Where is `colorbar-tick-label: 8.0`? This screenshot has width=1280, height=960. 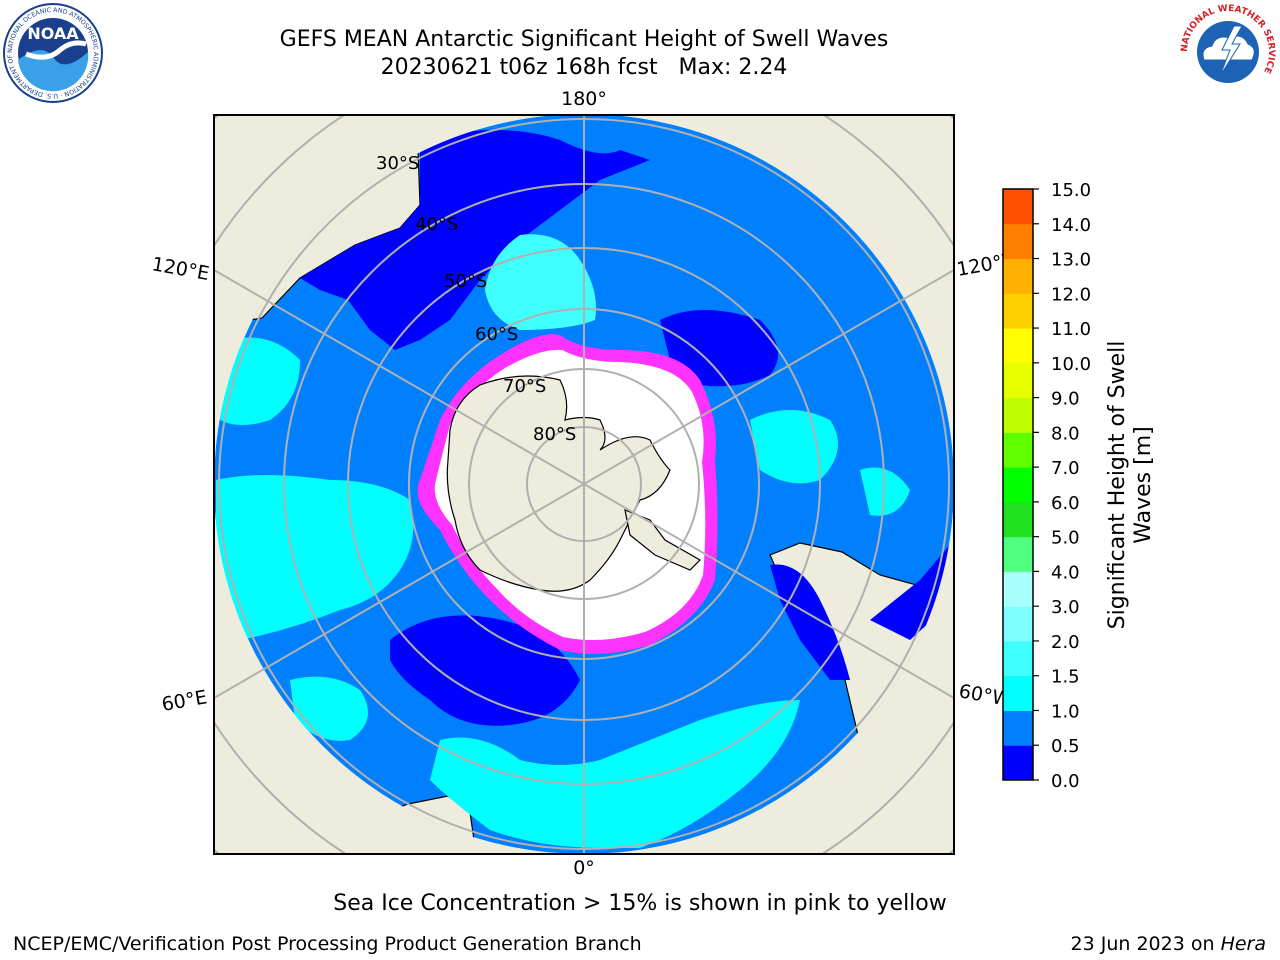 colorbar-tick-label: 8.0 is located at coordinates (1065, 433).